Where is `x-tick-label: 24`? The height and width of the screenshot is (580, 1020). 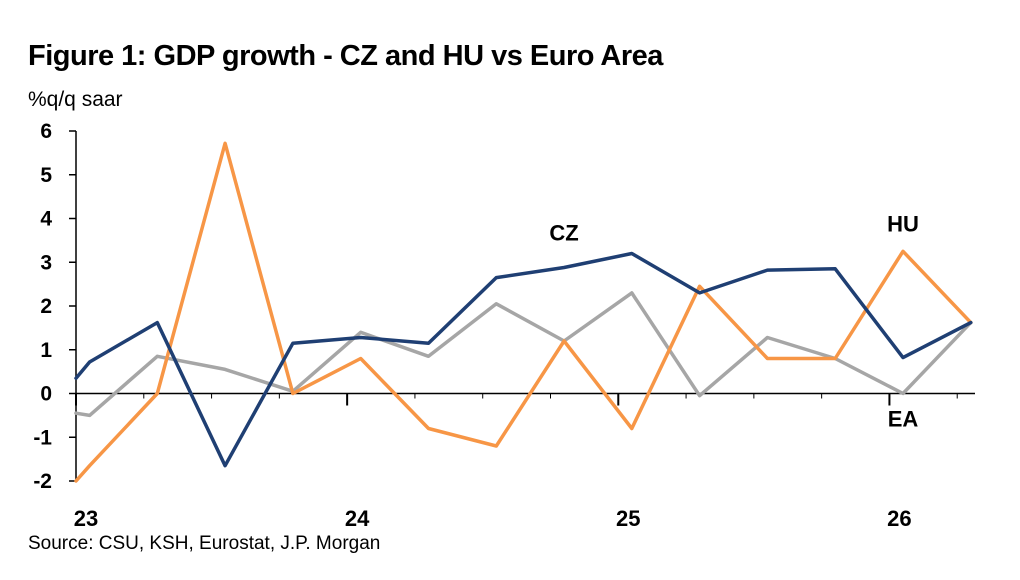
x-tick-label: 24 is located at coordinates (357, 518).